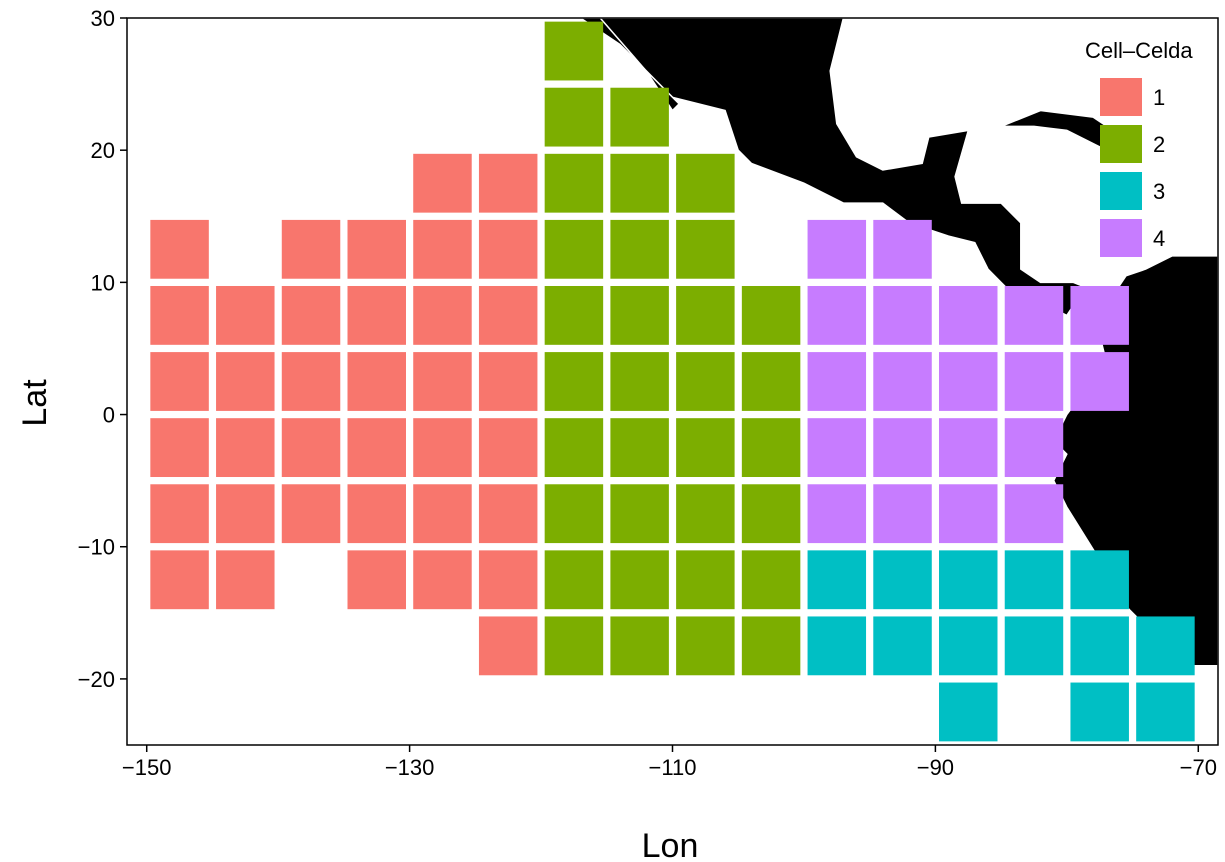 Image resolution: width=1225 pixels, height=862 pixels. What do you see at coordinates (410, 767) in the screenshot?
I see `x-tick-label: −130` at bounding box center [410, 767].